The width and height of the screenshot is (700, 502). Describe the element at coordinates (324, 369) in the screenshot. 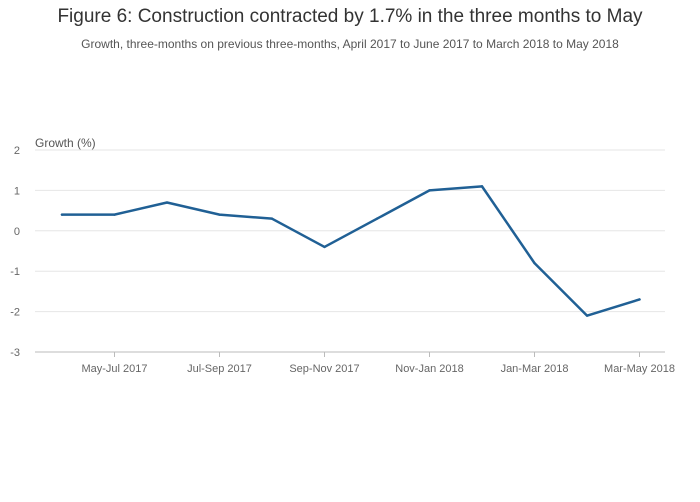

I see `x-tick-label: Sep-Nov 2017` at that location.